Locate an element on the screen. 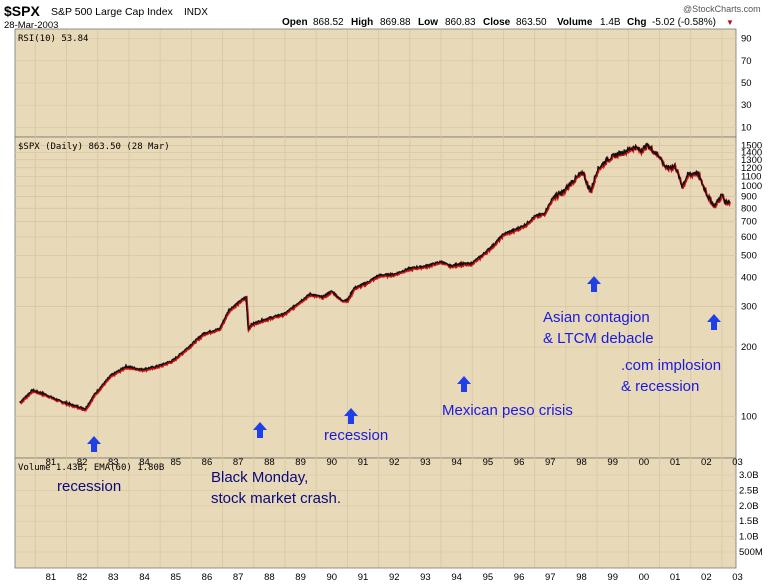 This screenshot has height=586, width=780. volume-label: Volume is located at coordinates (575, 22).